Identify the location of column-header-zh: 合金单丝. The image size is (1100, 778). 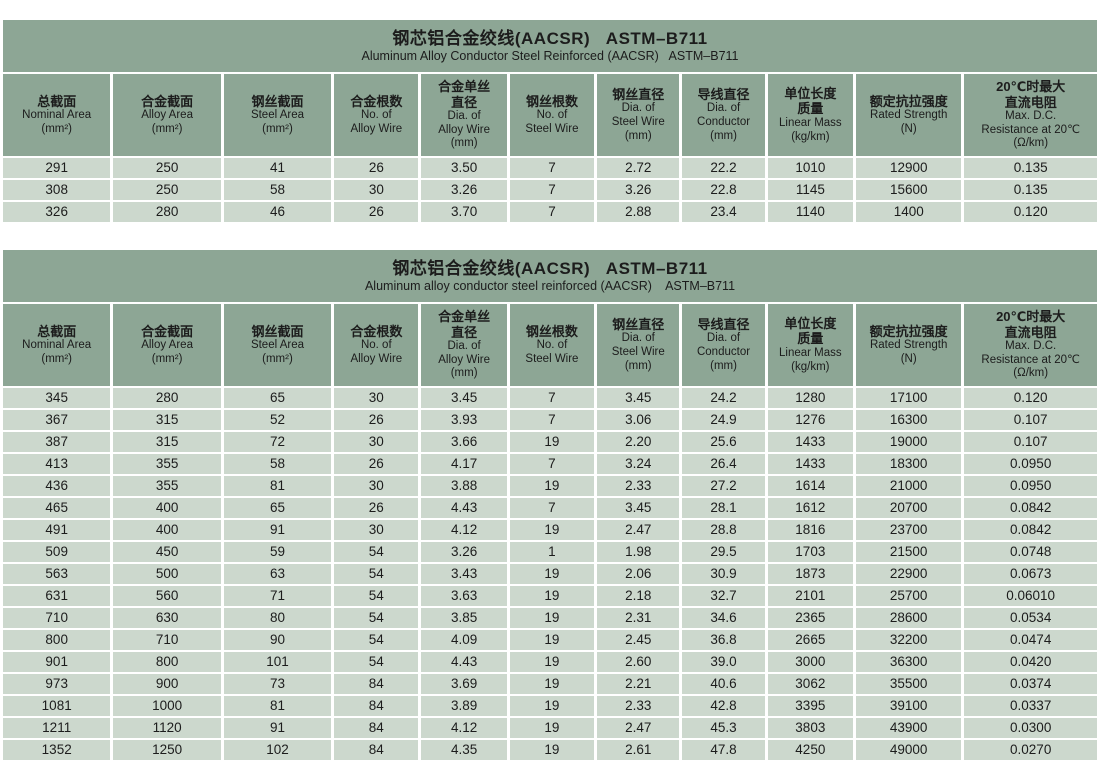
(464, 317).